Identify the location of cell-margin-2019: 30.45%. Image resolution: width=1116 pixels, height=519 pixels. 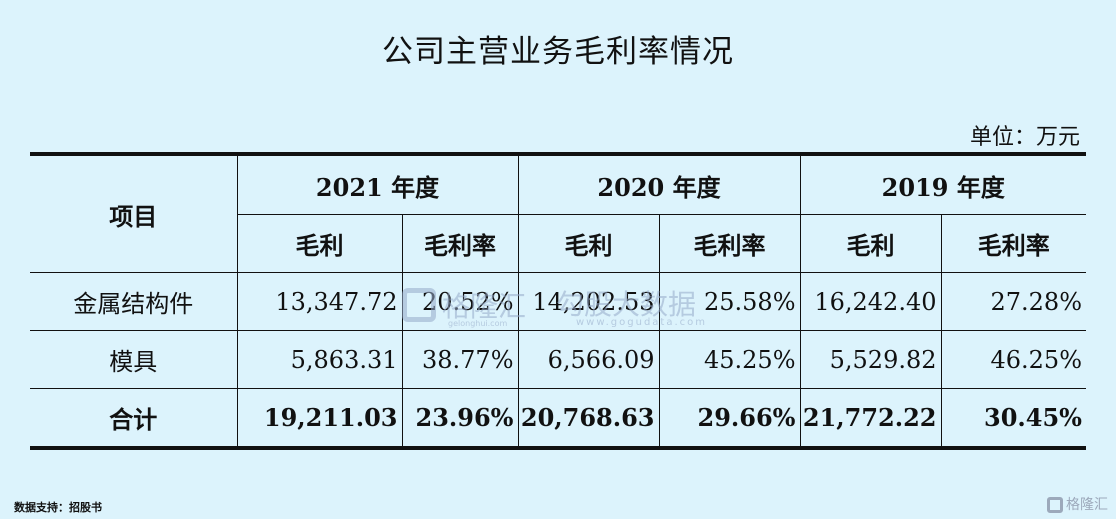
(1013, 418).